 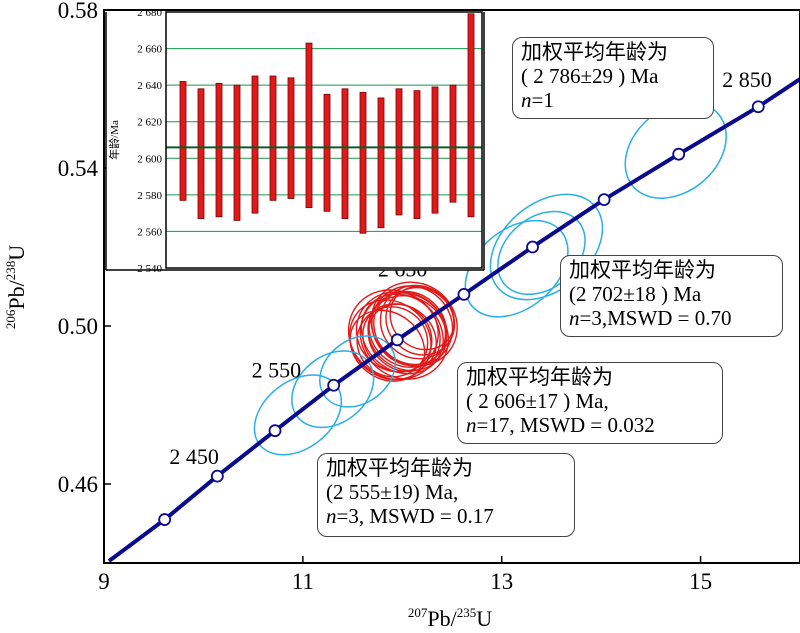 What do you see at coordinates (194, 456) in the screenshot?
I see `age-label: 2 450` at bounding box center [194, 456].